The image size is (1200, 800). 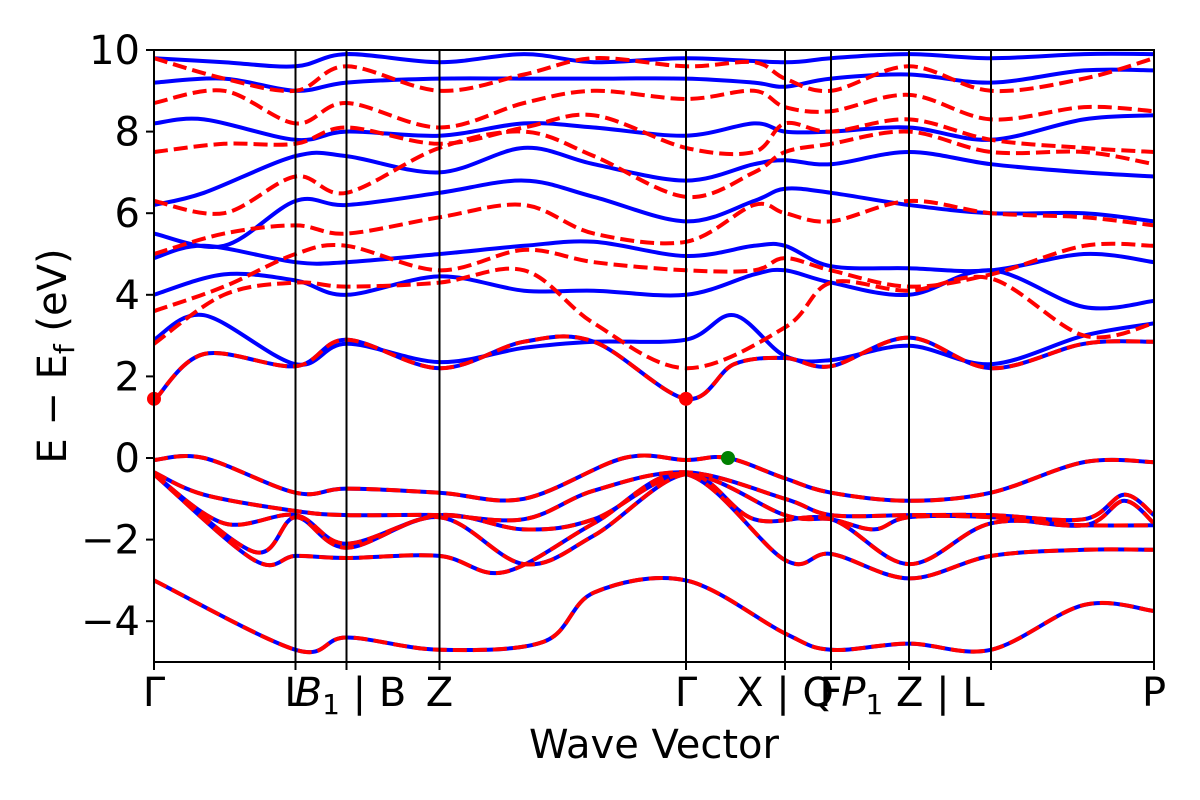 What do you see at coordinates (110, 622) in the screenshot?
I see `y-tick-label: −4` at bounding box center [110, 622].